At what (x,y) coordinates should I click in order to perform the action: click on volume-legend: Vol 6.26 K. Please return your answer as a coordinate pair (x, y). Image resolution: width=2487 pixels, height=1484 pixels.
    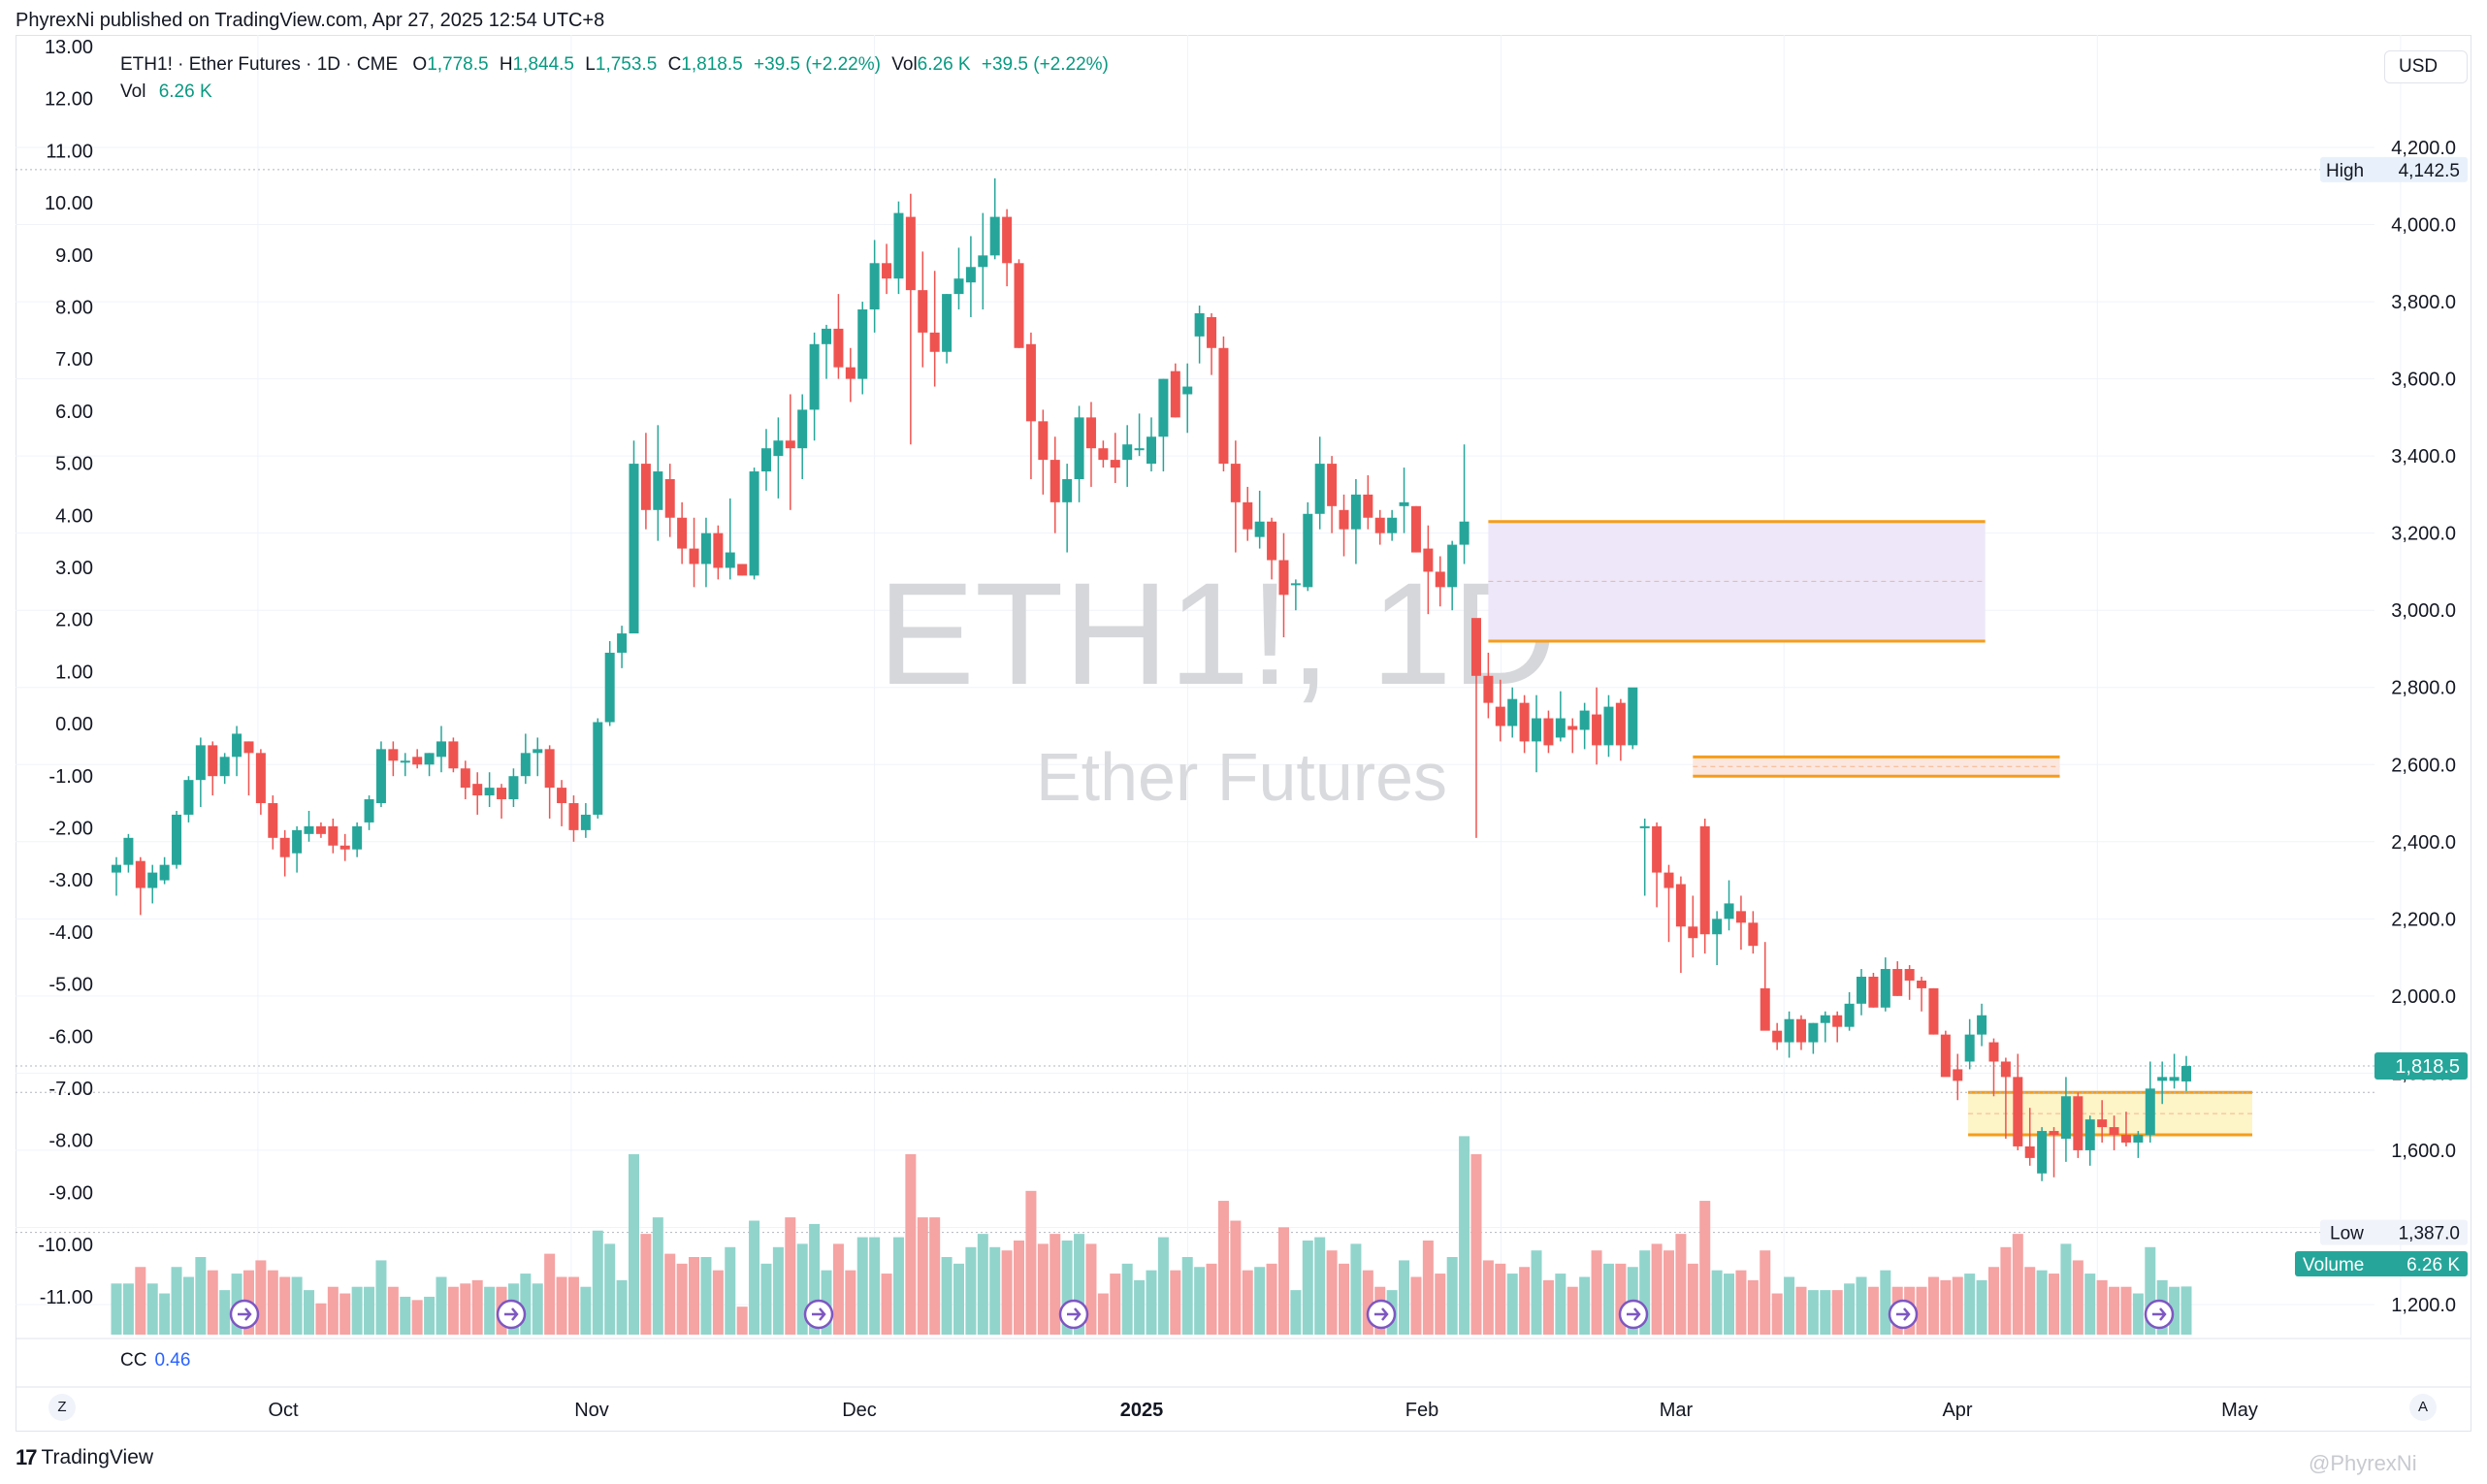
    Looking at the image, I should click on (166, 92).